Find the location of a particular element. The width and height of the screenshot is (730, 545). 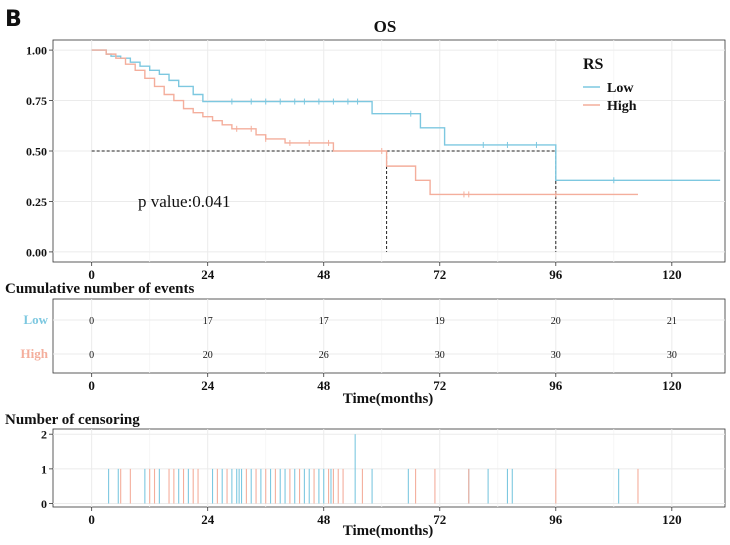

p-value-annotation: p value:0.041 is located at coordinates (184, 201).